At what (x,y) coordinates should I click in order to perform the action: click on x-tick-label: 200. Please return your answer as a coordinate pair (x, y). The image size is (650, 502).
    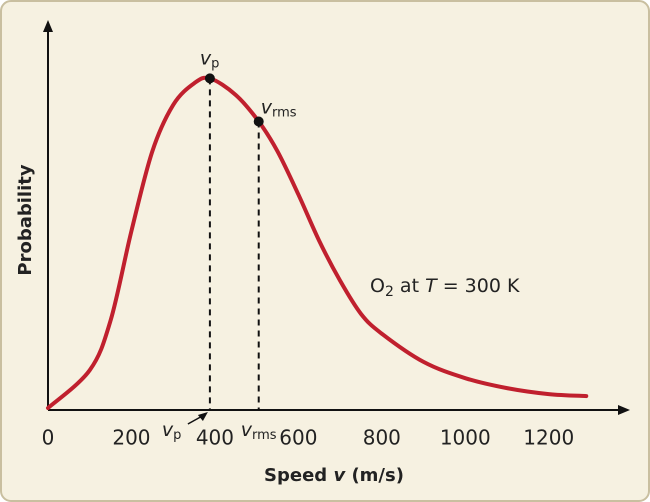
    Looking at the image, I should click on (131, 438).